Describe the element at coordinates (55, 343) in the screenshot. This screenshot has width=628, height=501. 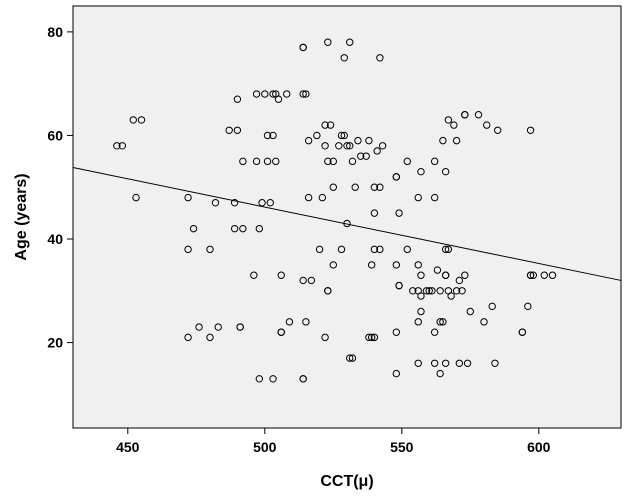
I see `y-tick-label: 20` at that location.